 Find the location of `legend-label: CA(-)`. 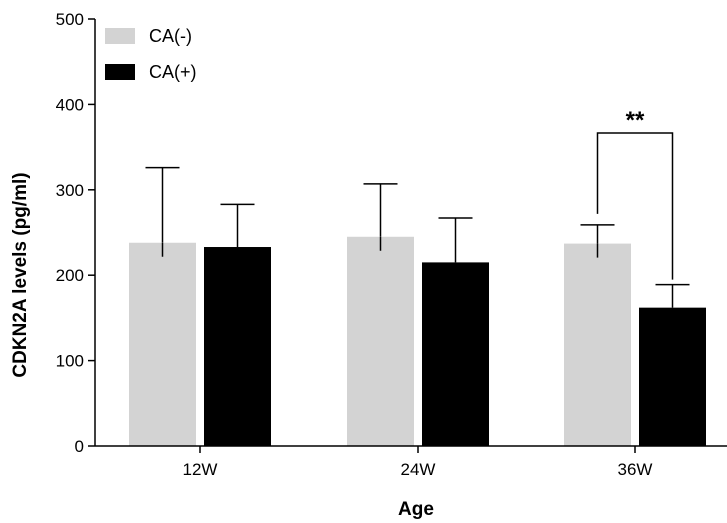

legend-label: CA(-) is located at coordinates (170, 36).